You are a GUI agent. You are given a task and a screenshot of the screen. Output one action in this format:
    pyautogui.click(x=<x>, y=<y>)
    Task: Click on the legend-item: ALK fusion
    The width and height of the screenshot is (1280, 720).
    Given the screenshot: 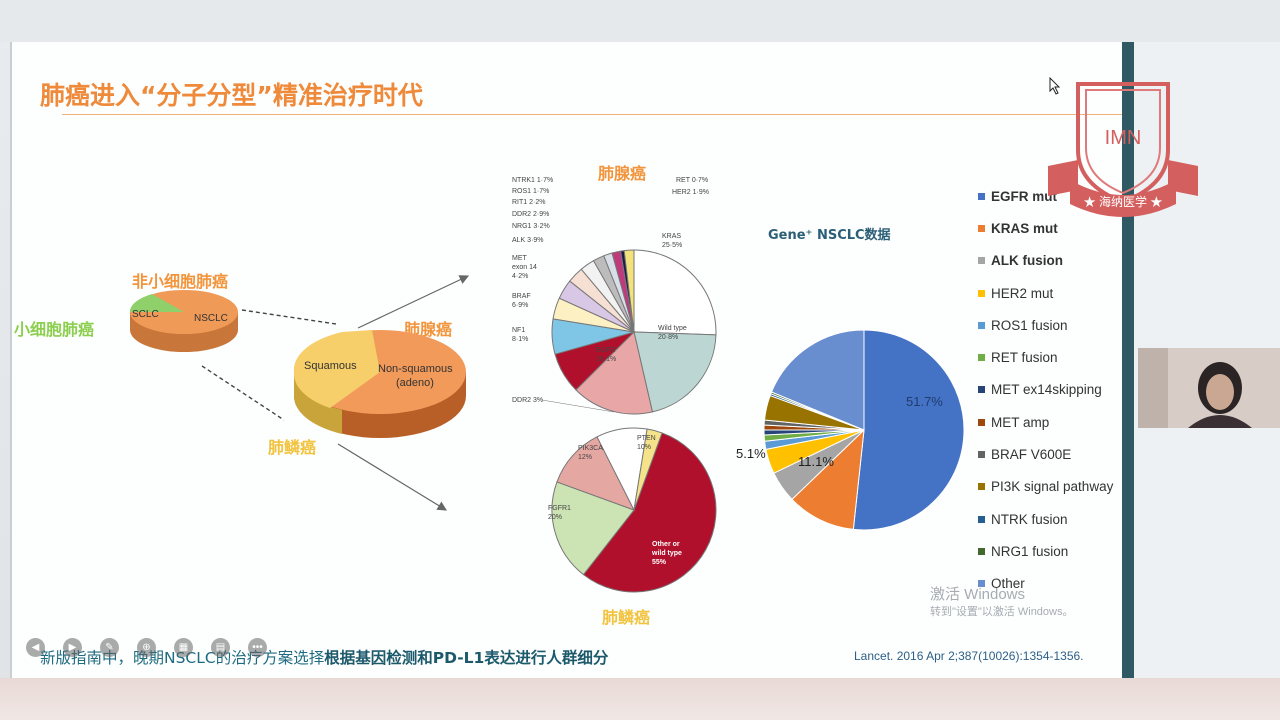 What is the action you would take?
    pyautogui.click(x=1056, y=261)
    